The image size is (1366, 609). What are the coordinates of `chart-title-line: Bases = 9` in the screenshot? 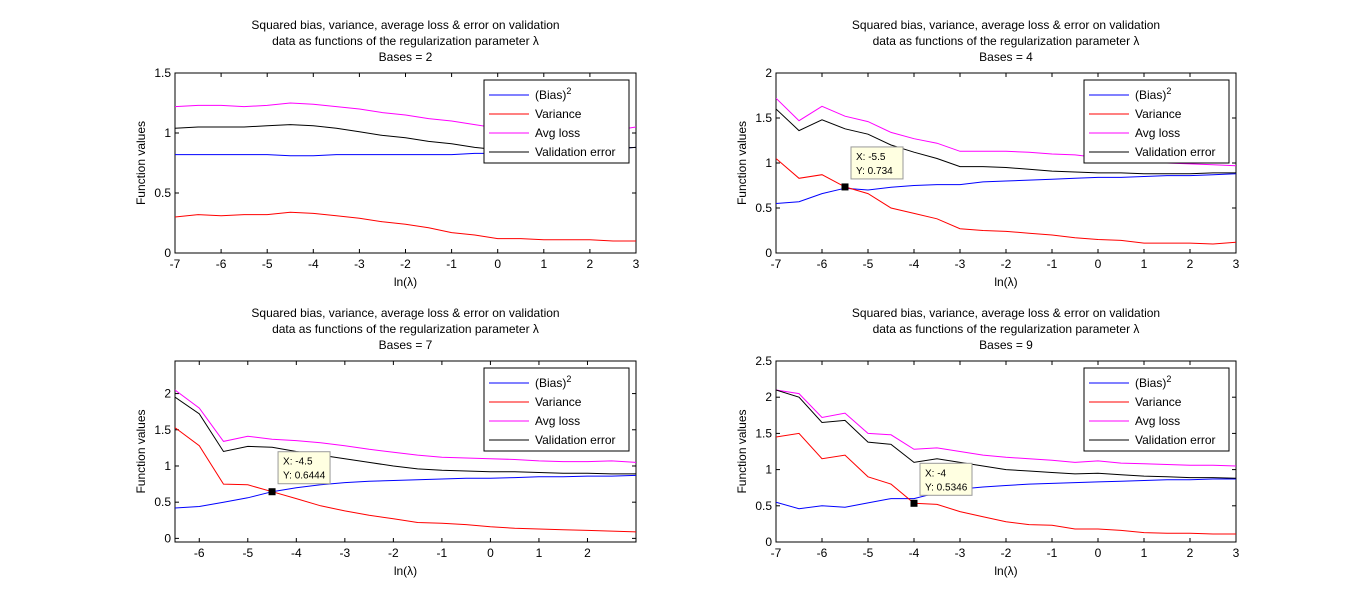 It's located at (1006, 345).